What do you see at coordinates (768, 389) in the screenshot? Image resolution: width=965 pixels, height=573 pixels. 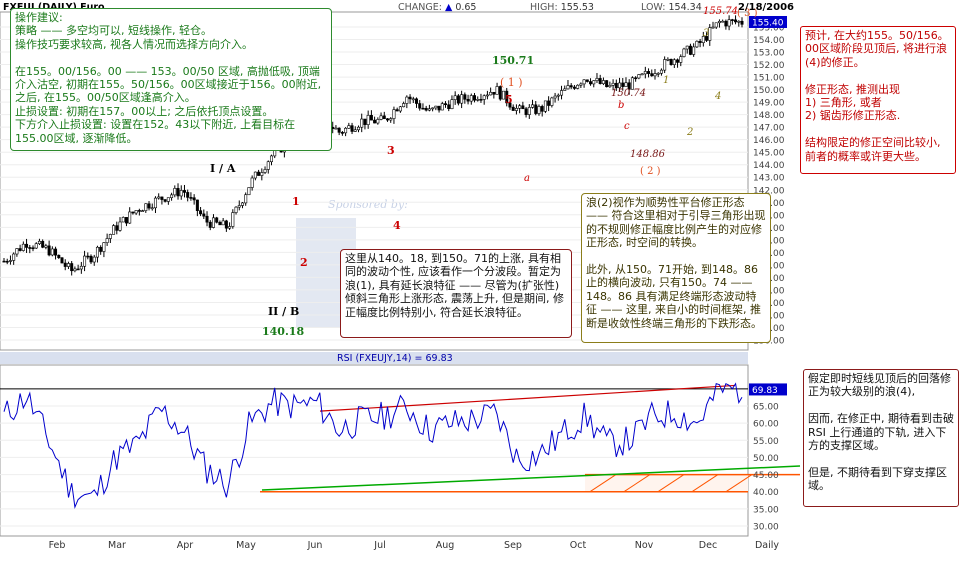 I see `last-rsi-box` at bounding box center [768, 389].